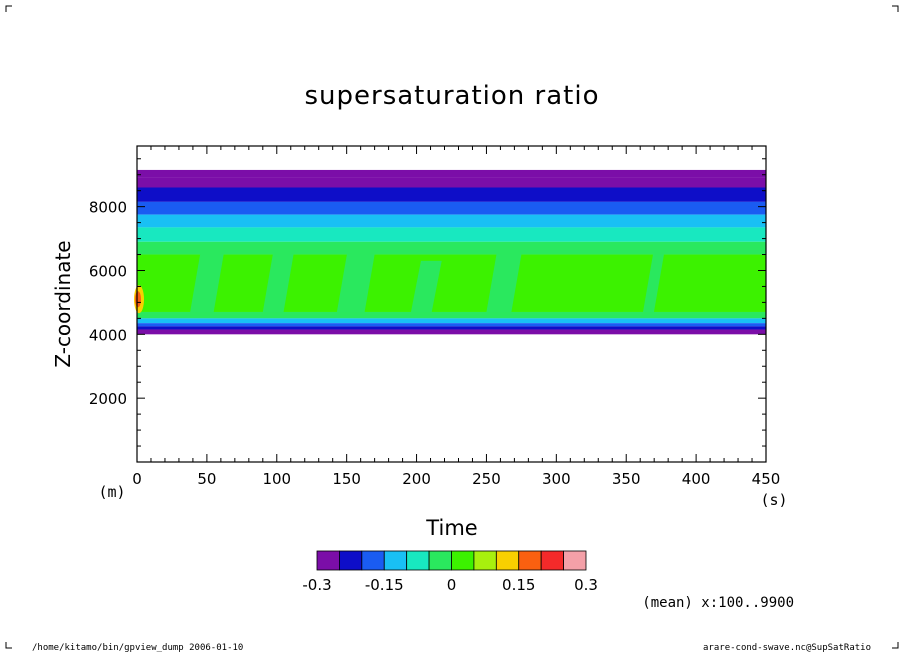 The width and height of the screenshot is (904, 654). Describe the element at coordinates (773, 500) in the screenshot. I see `x-unit-label: (s)` at that location.